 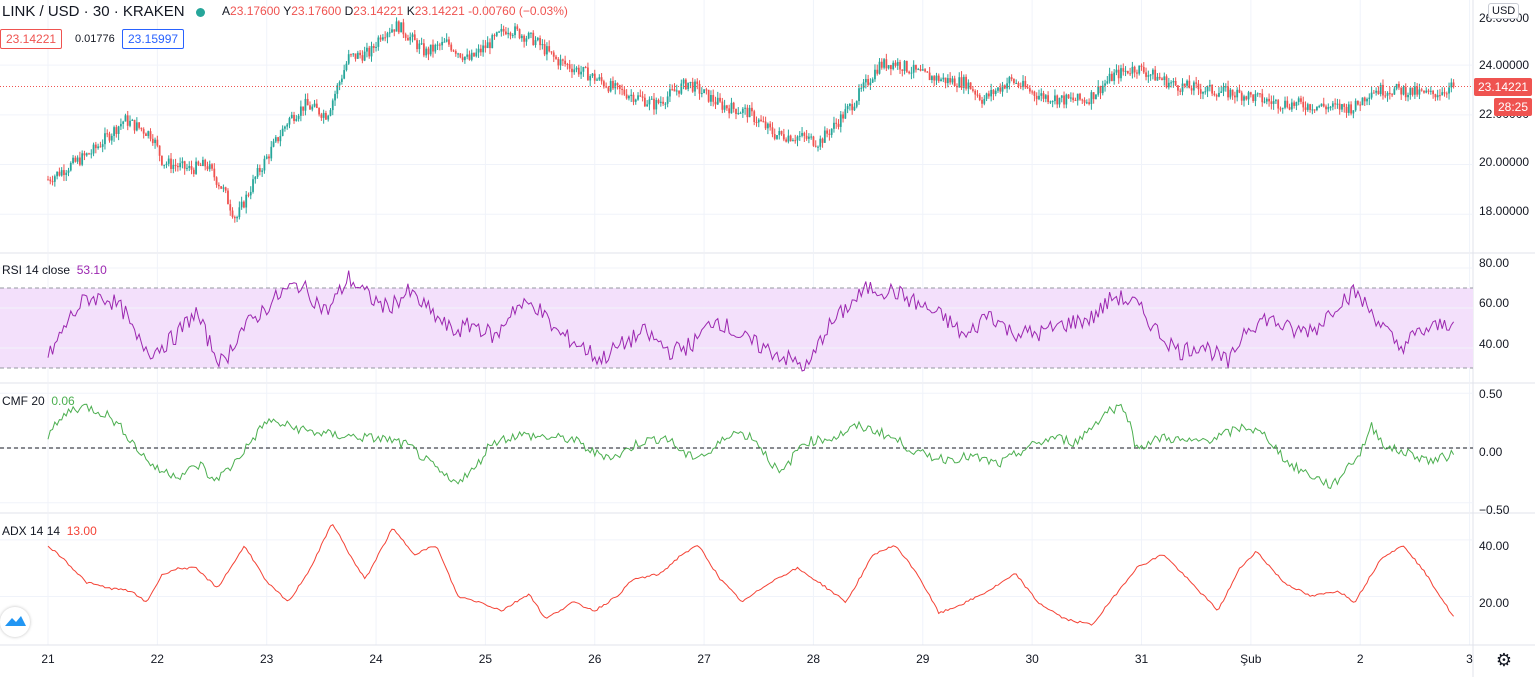 What do you see at coordinates (1504, 65) in the screenshot?
I see `price-tick: 24.00000` at bounding box center [1504, 65].